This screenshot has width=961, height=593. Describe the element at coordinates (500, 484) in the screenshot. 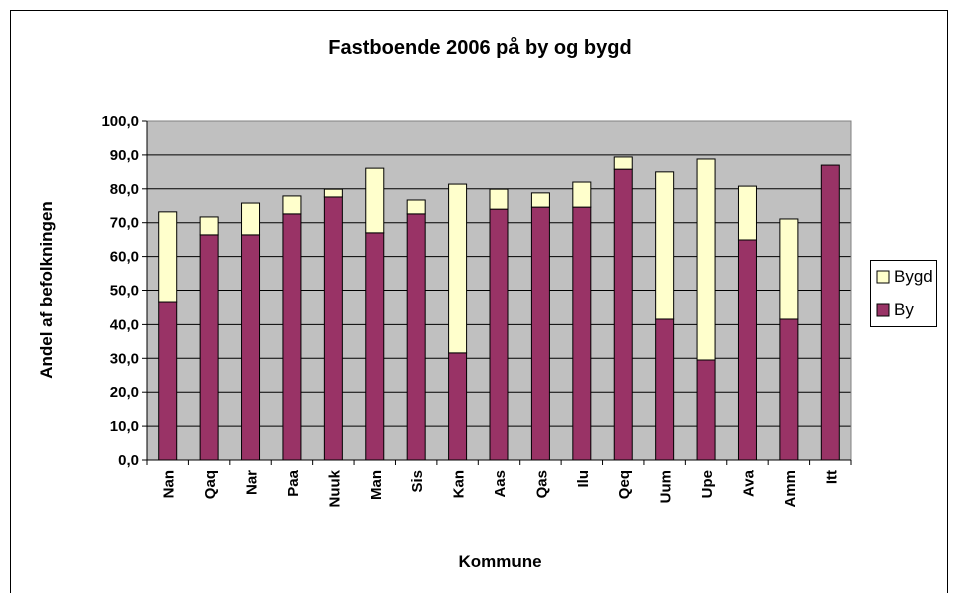

I see `x-tick-label: Aas` at that location.